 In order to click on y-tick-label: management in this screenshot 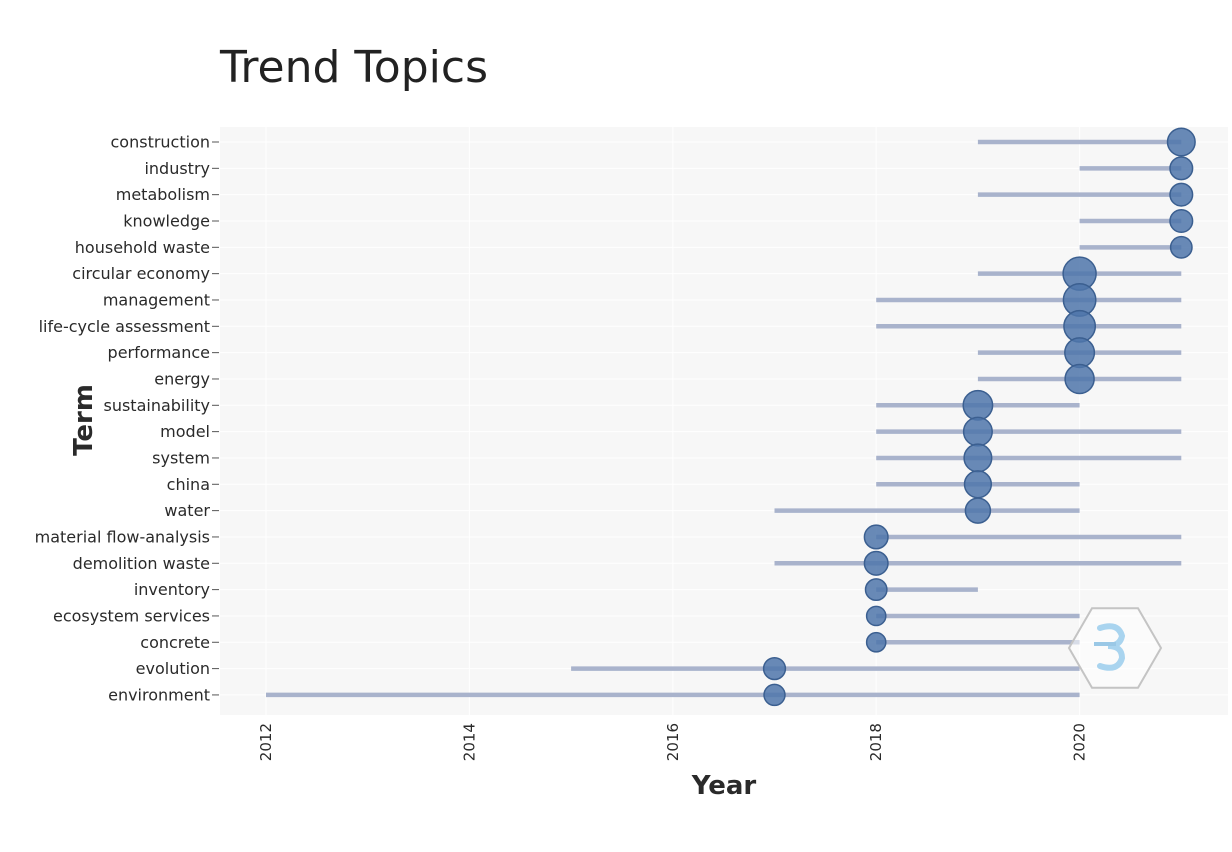, I will do `click(156, 299)`.